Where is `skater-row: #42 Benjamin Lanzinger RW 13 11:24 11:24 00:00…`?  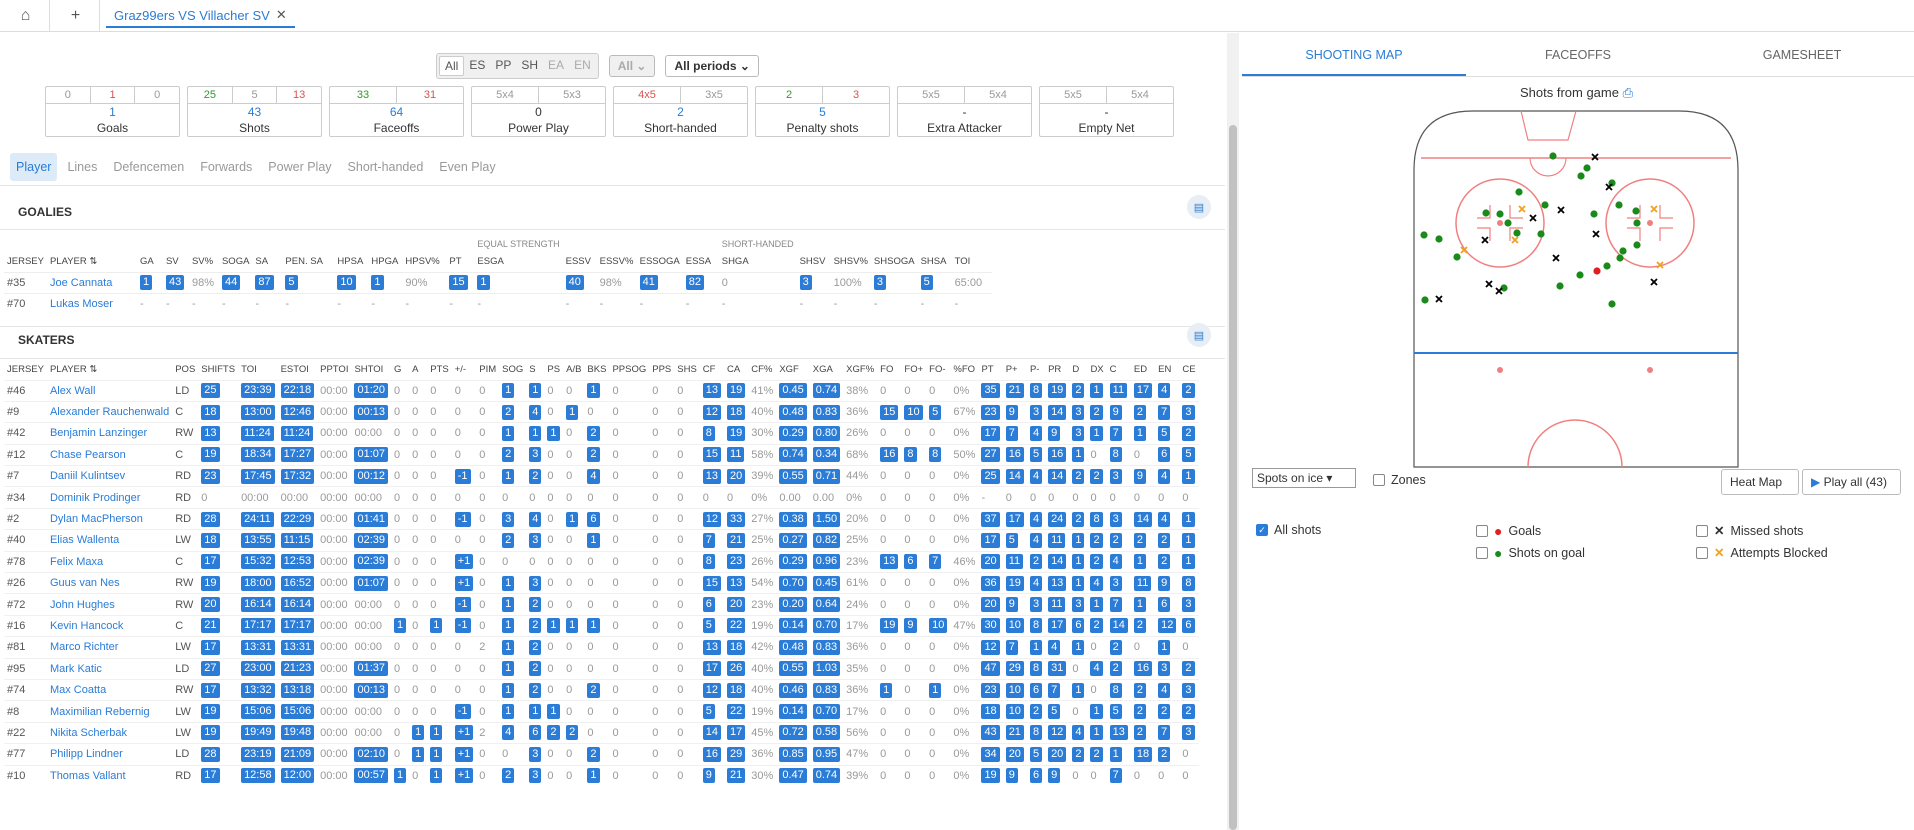 skater-row: #42 Benjamin Lanzinger RW 13 11:24 11:24 00:00… is located at coordinates (601, 433).